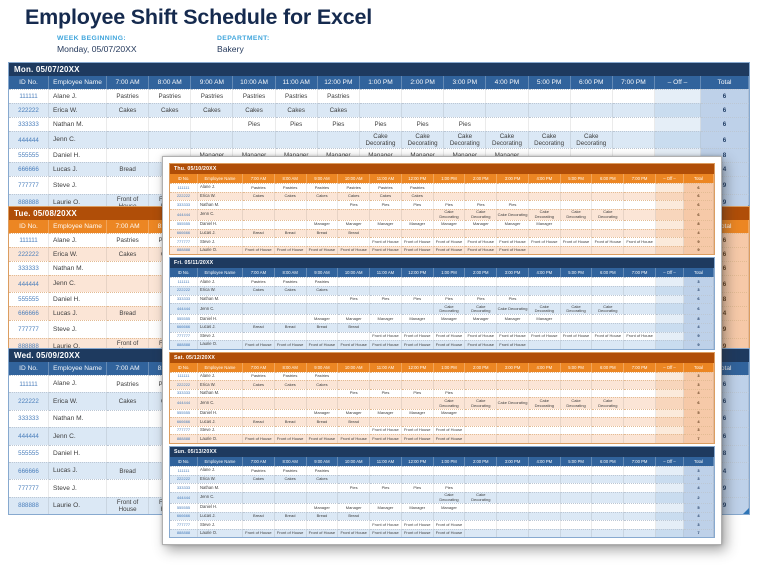 The height and width of the screenshot is (577, 768). Describe the element at coordinates (97, 48) in the screenshot. I see `week-beginning-value: Monday, 05/07/20XX` at that location.